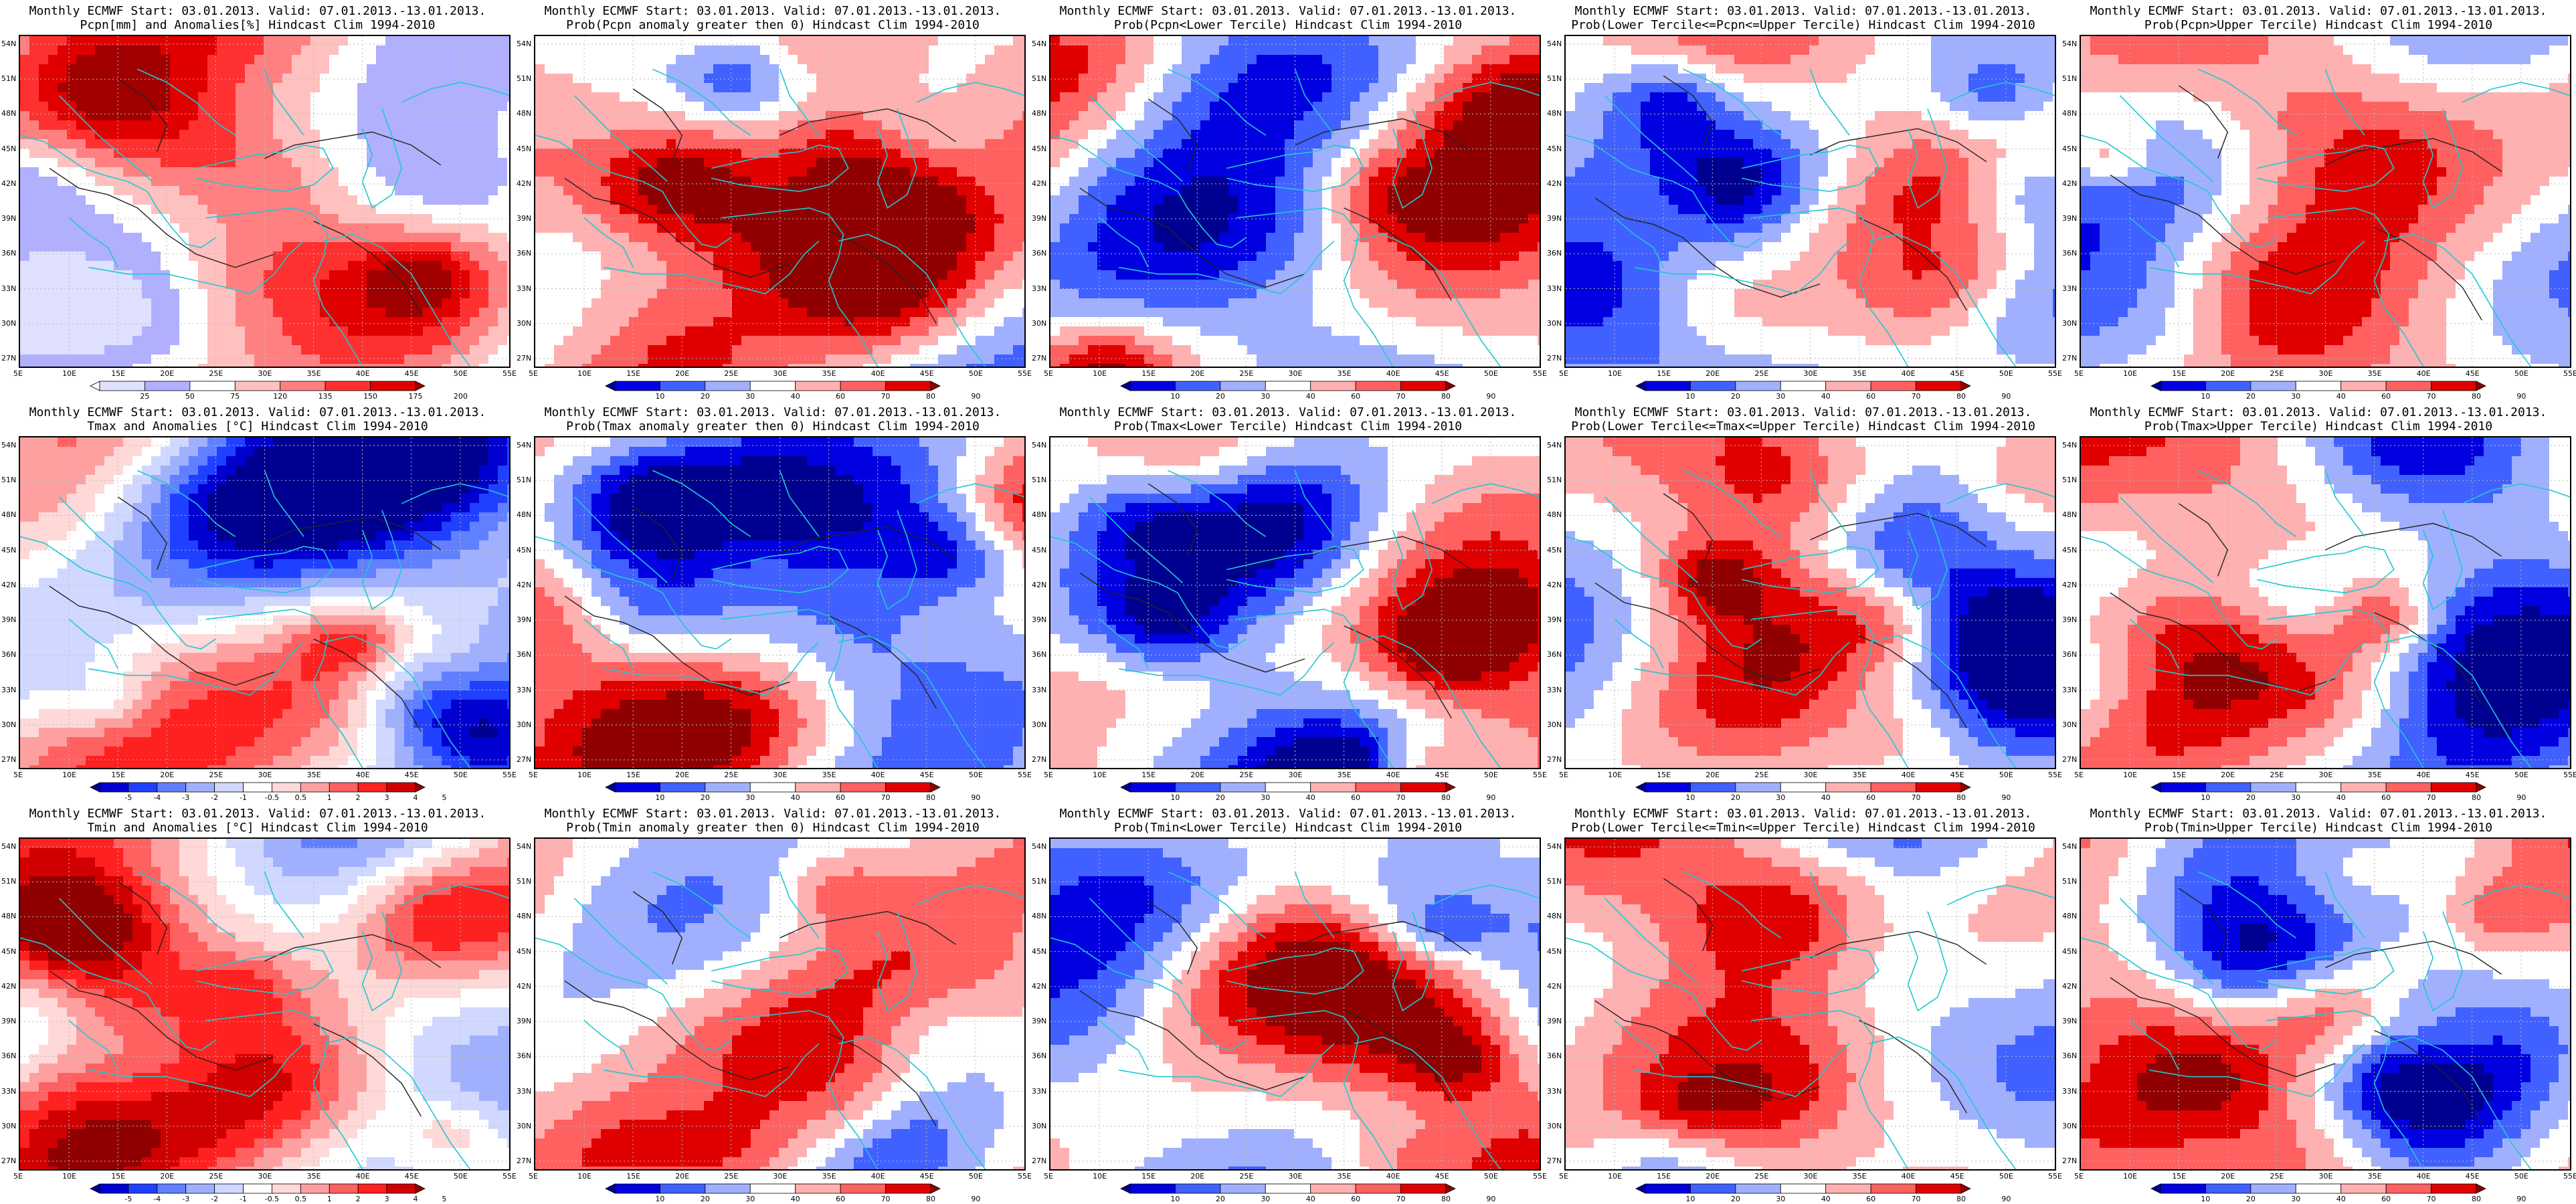 This screenshot has width=2576, height=1204. Describe the element at coordinates (1540, 373) in the screenshot. I see `lon-tick-label: 55E` at that location.